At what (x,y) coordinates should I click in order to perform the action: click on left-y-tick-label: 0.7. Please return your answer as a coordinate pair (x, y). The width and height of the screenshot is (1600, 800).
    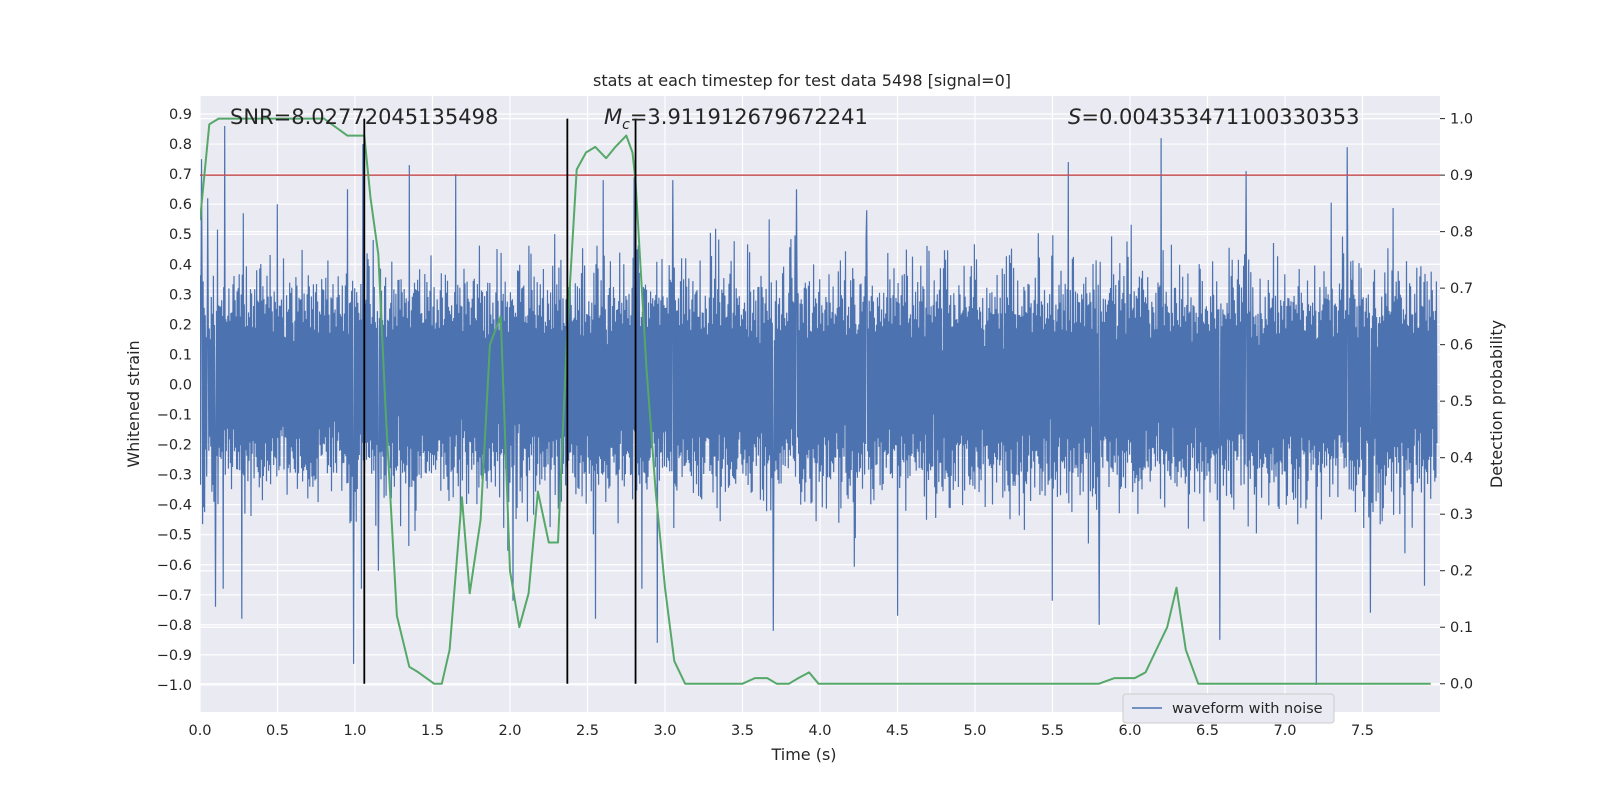
    Looking at the image, I should click on (180, 175).